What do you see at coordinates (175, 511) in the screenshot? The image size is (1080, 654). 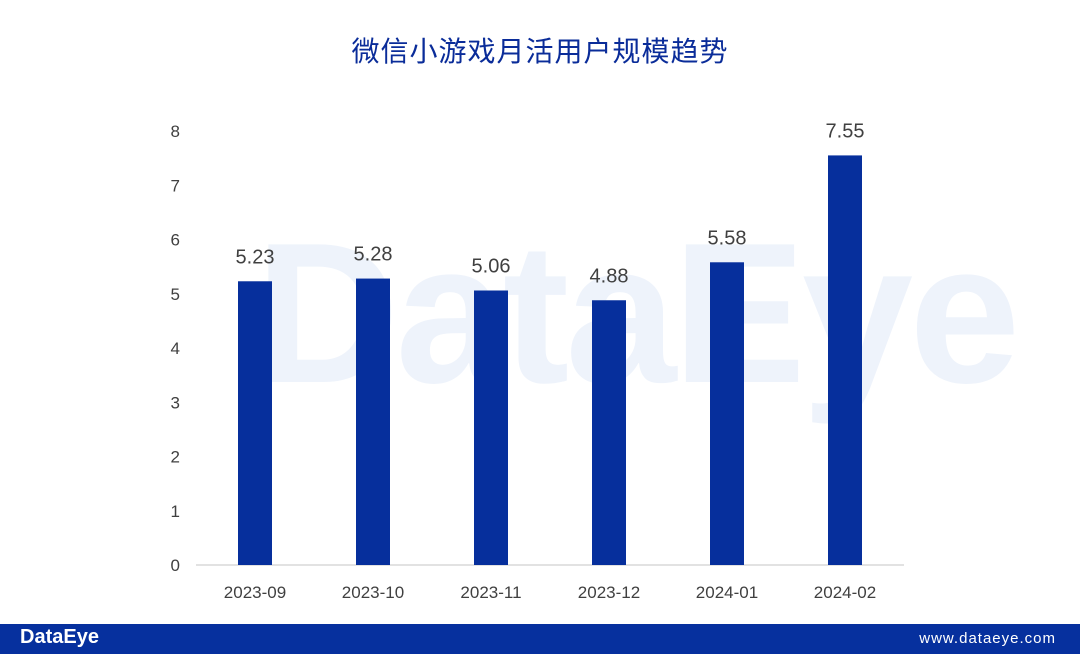 I see `y-tick-label: 1` at bounding box center [175, 511].